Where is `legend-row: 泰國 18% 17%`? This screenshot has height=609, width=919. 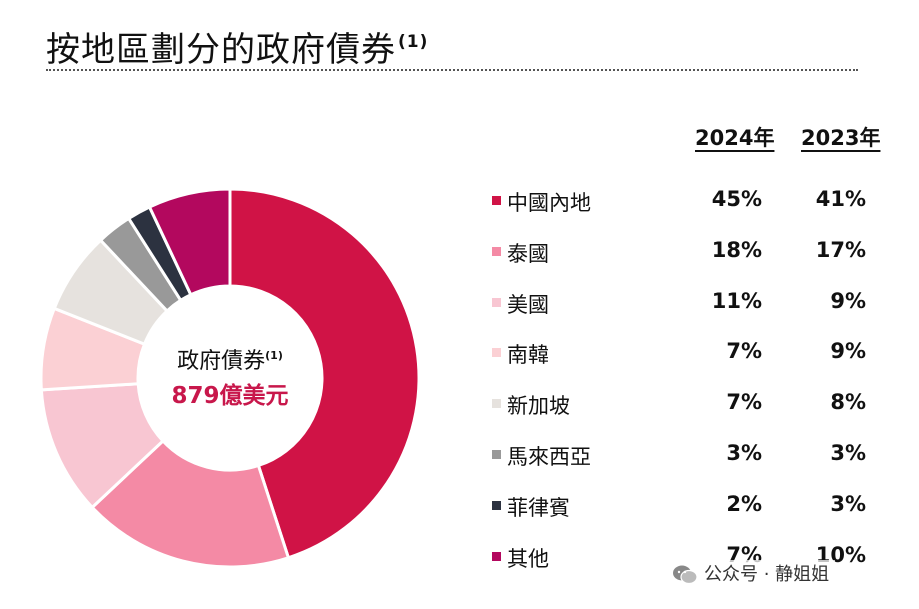
legend-row: 泰國 18% 17% is located at coordinates (459, 253).